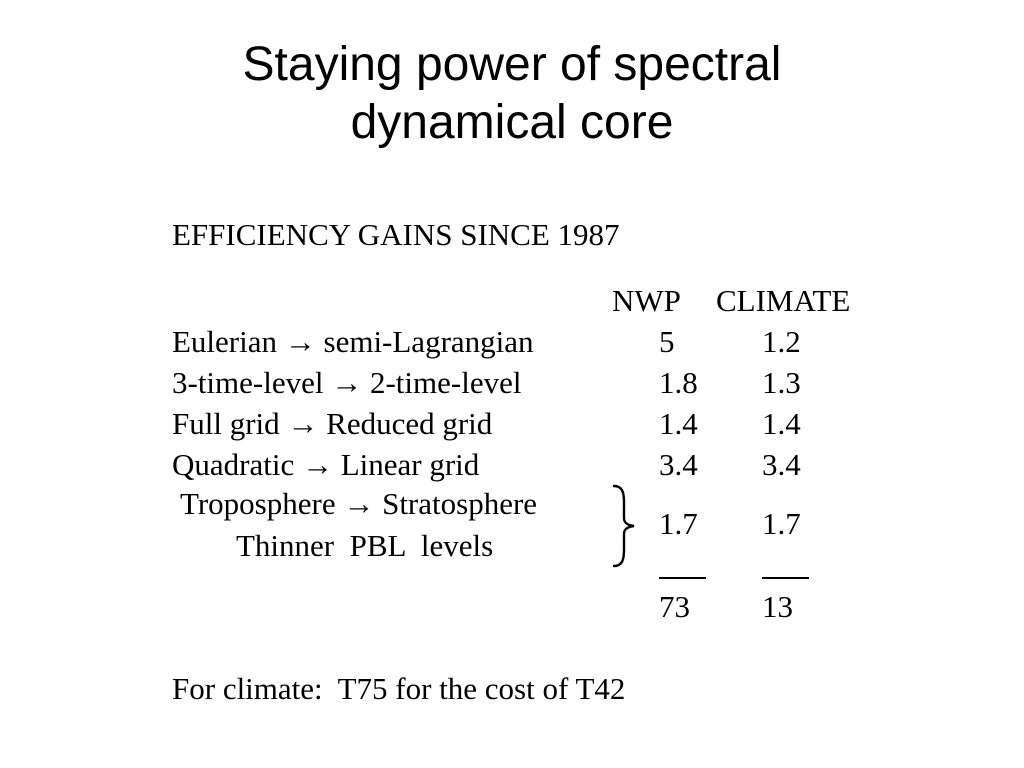 The width and height of the screenshot is (1024, 768). I want to click on row-label: Full grid → Reduced grid, so click(332, 423).